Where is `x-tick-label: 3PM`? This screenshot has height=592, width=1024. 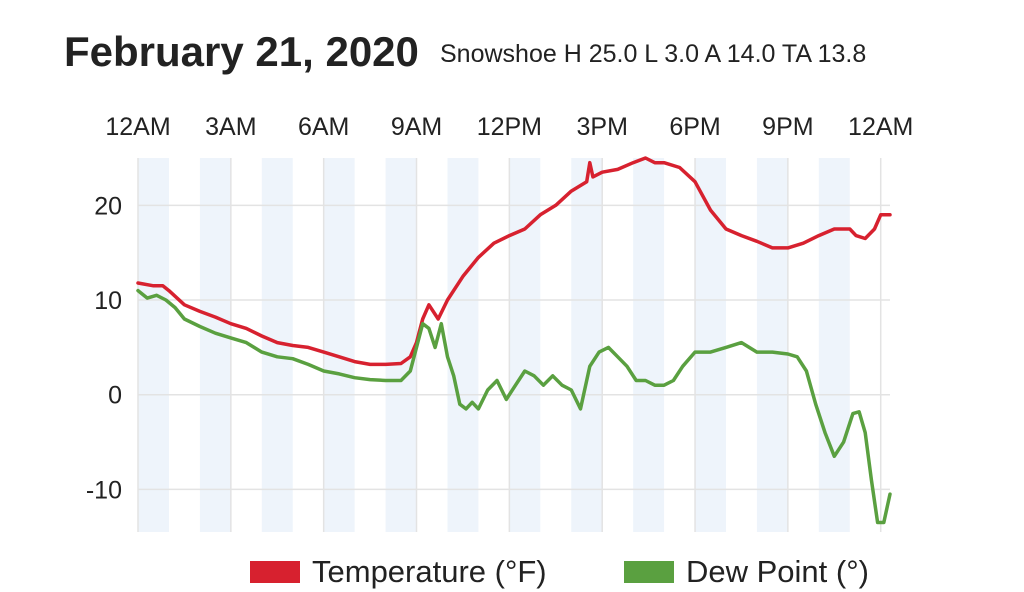 x-tick-label: 3PM is located at coordinates (601, 127).